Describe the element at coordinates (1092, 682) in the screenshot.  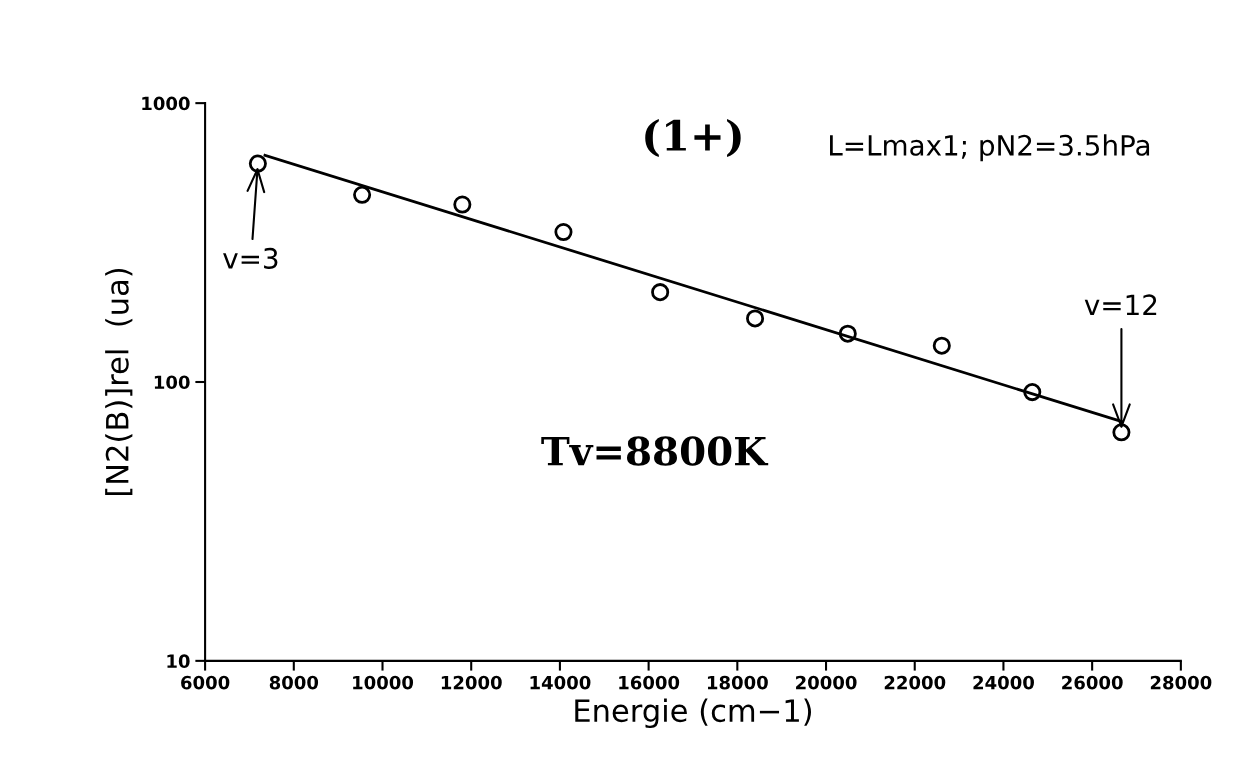
I see `x-tick-label: 26000` at that location.